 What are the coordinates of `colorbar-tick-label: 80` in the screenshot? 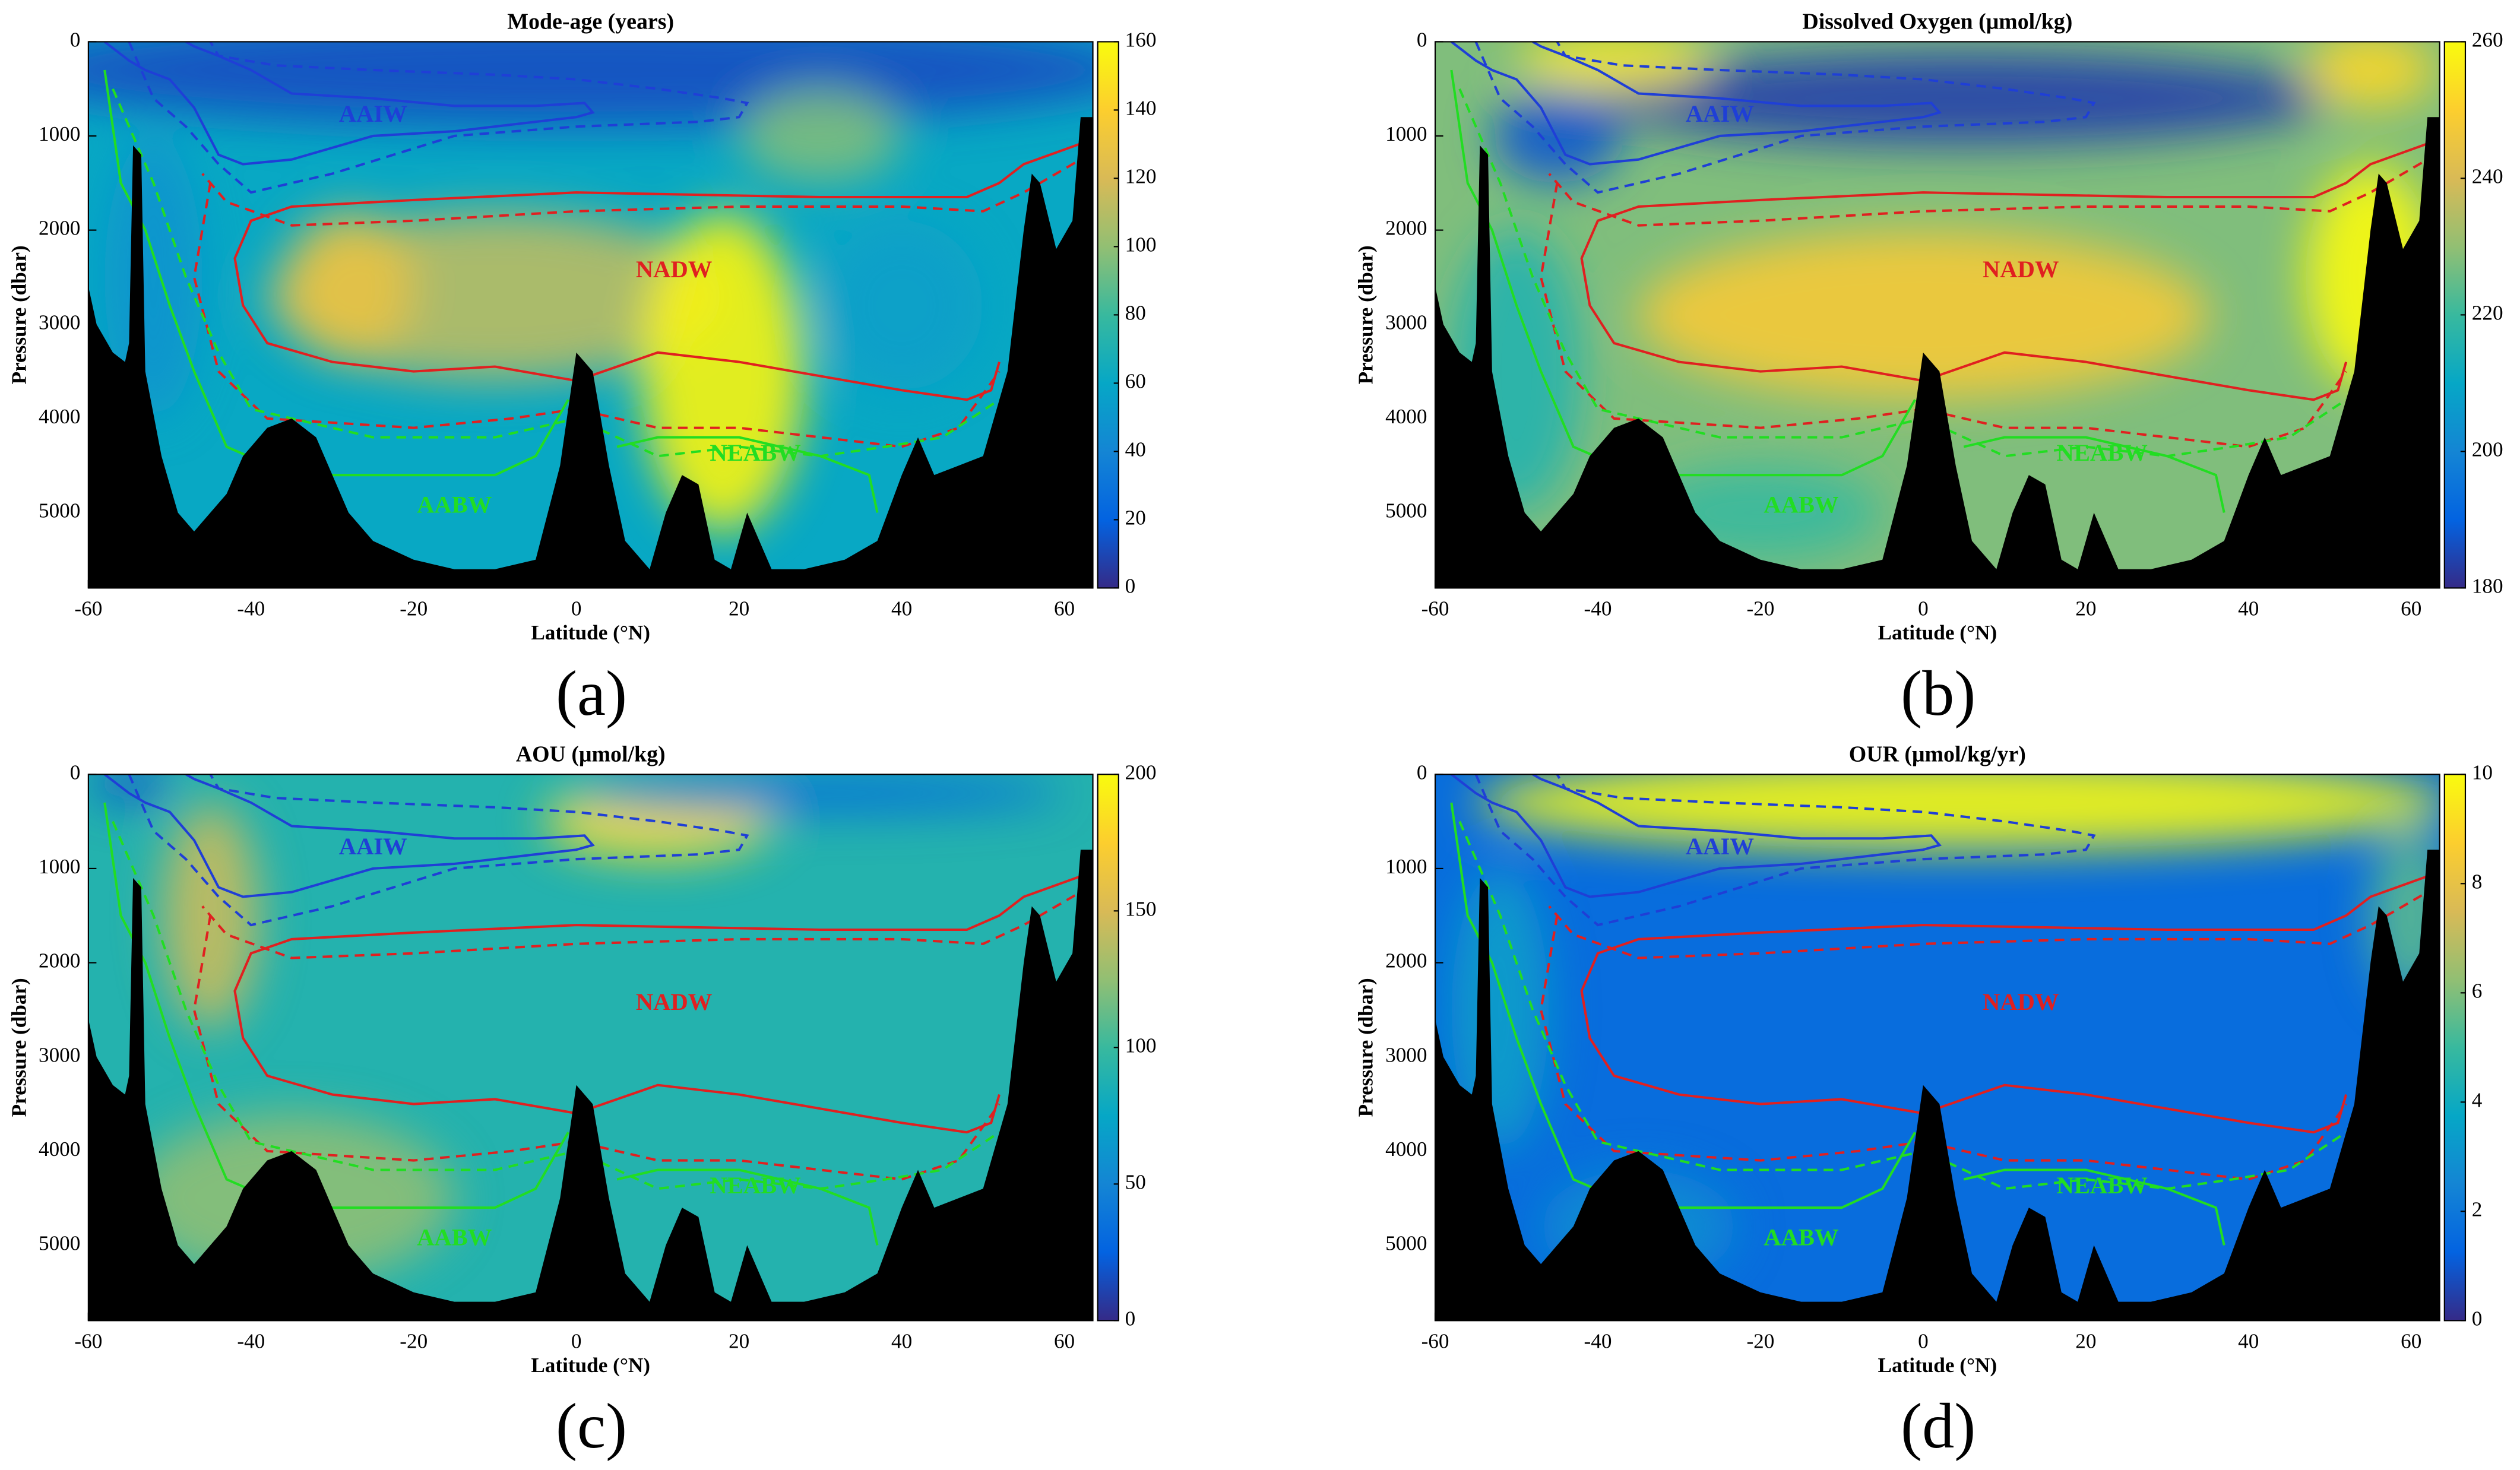 It's located at (1135, 312).